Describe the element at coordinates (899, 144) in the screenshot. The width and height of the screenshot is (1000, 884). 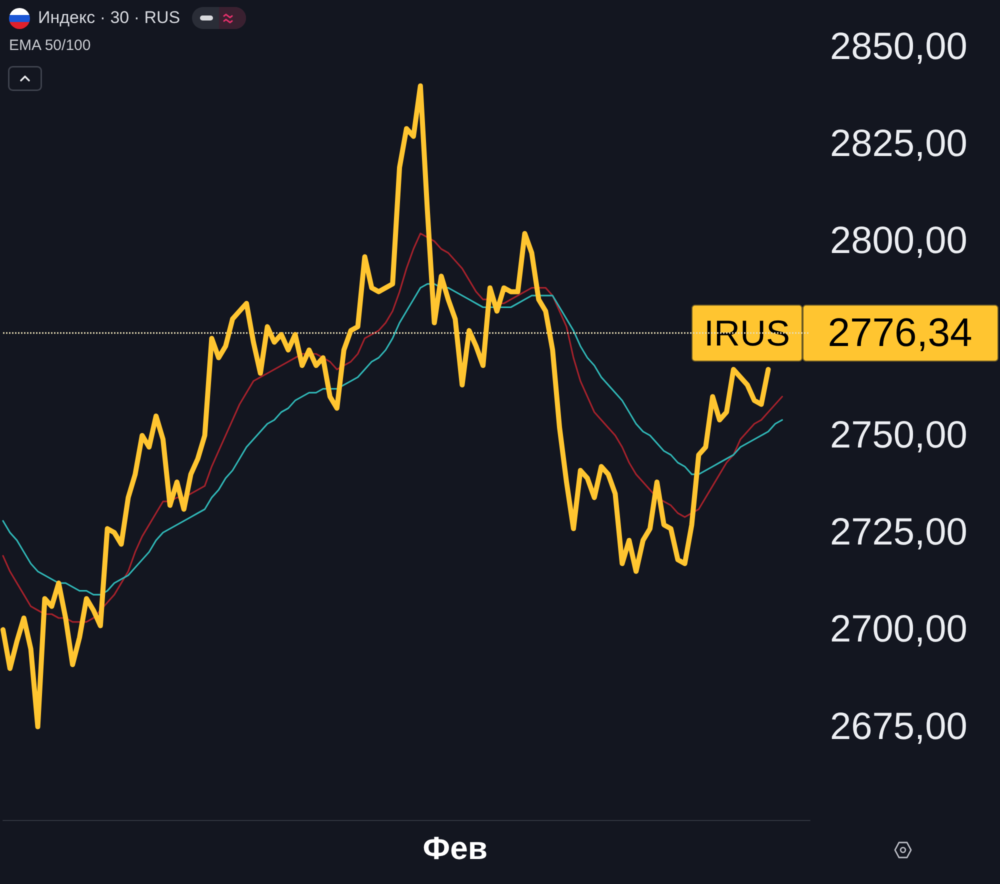
I see `y-tick-label: 2825,00` at that location.